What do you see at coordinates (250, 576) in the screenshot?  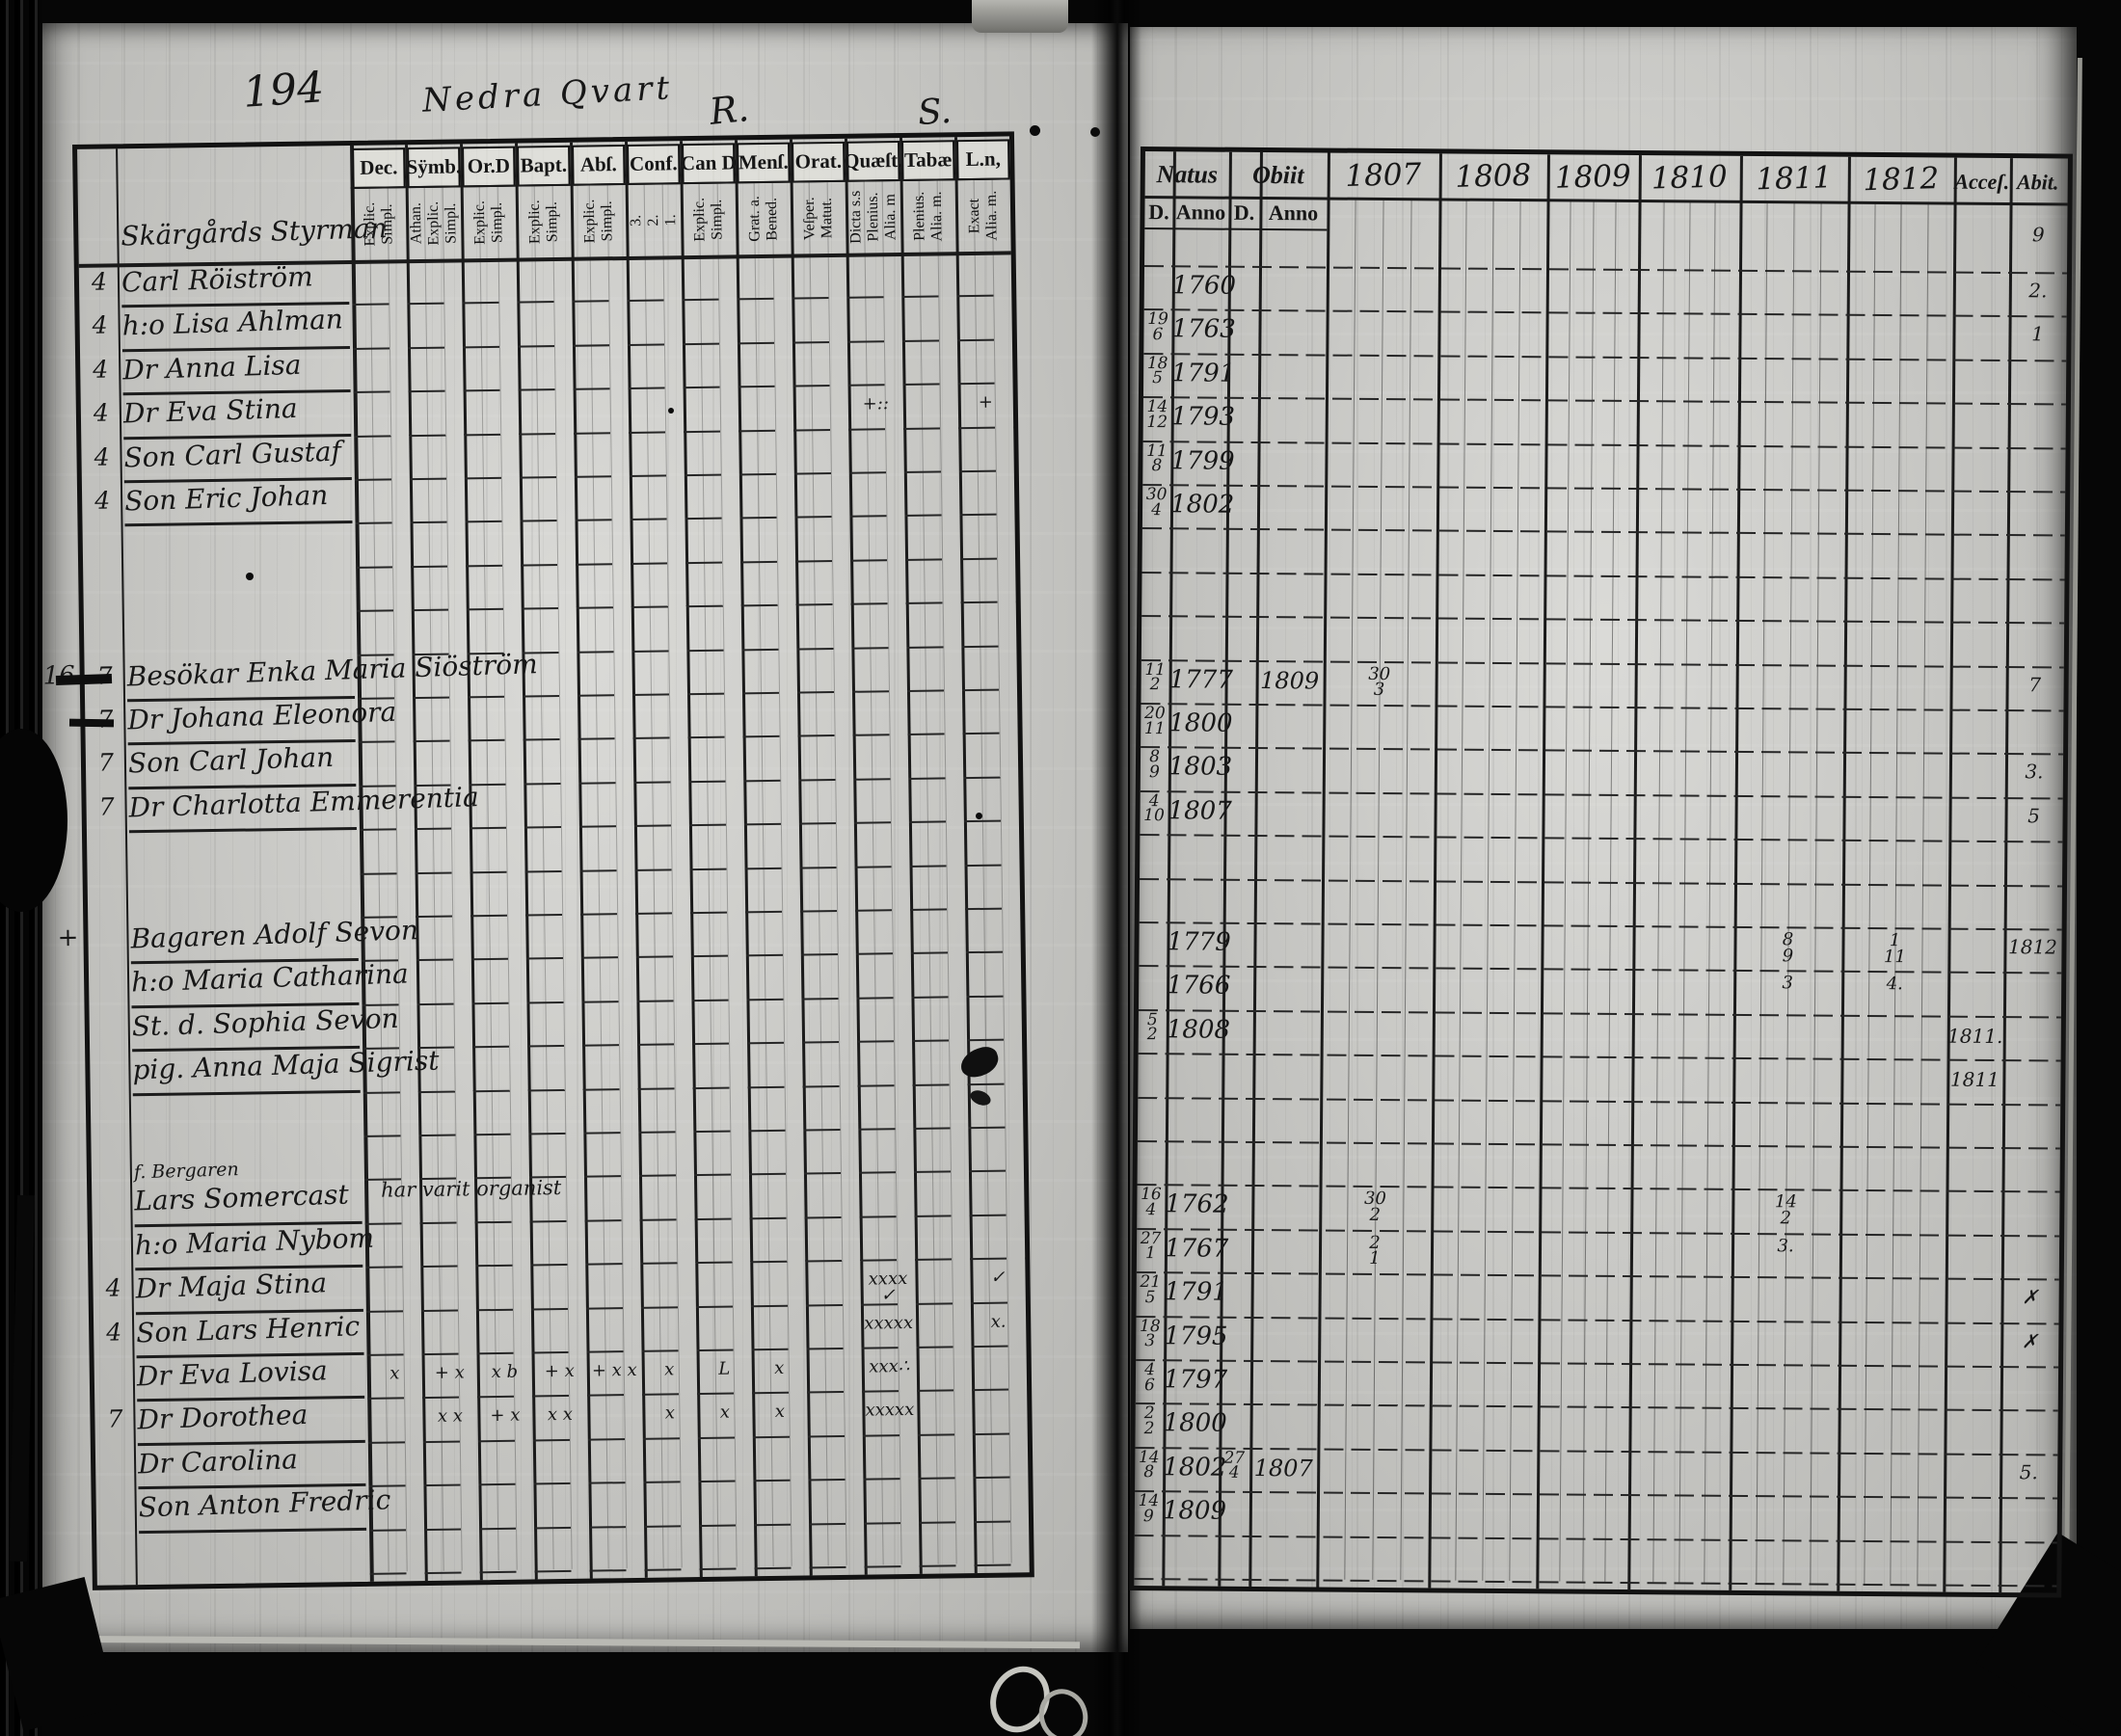 I see `ink-speck` at bounding box center [250, 576].